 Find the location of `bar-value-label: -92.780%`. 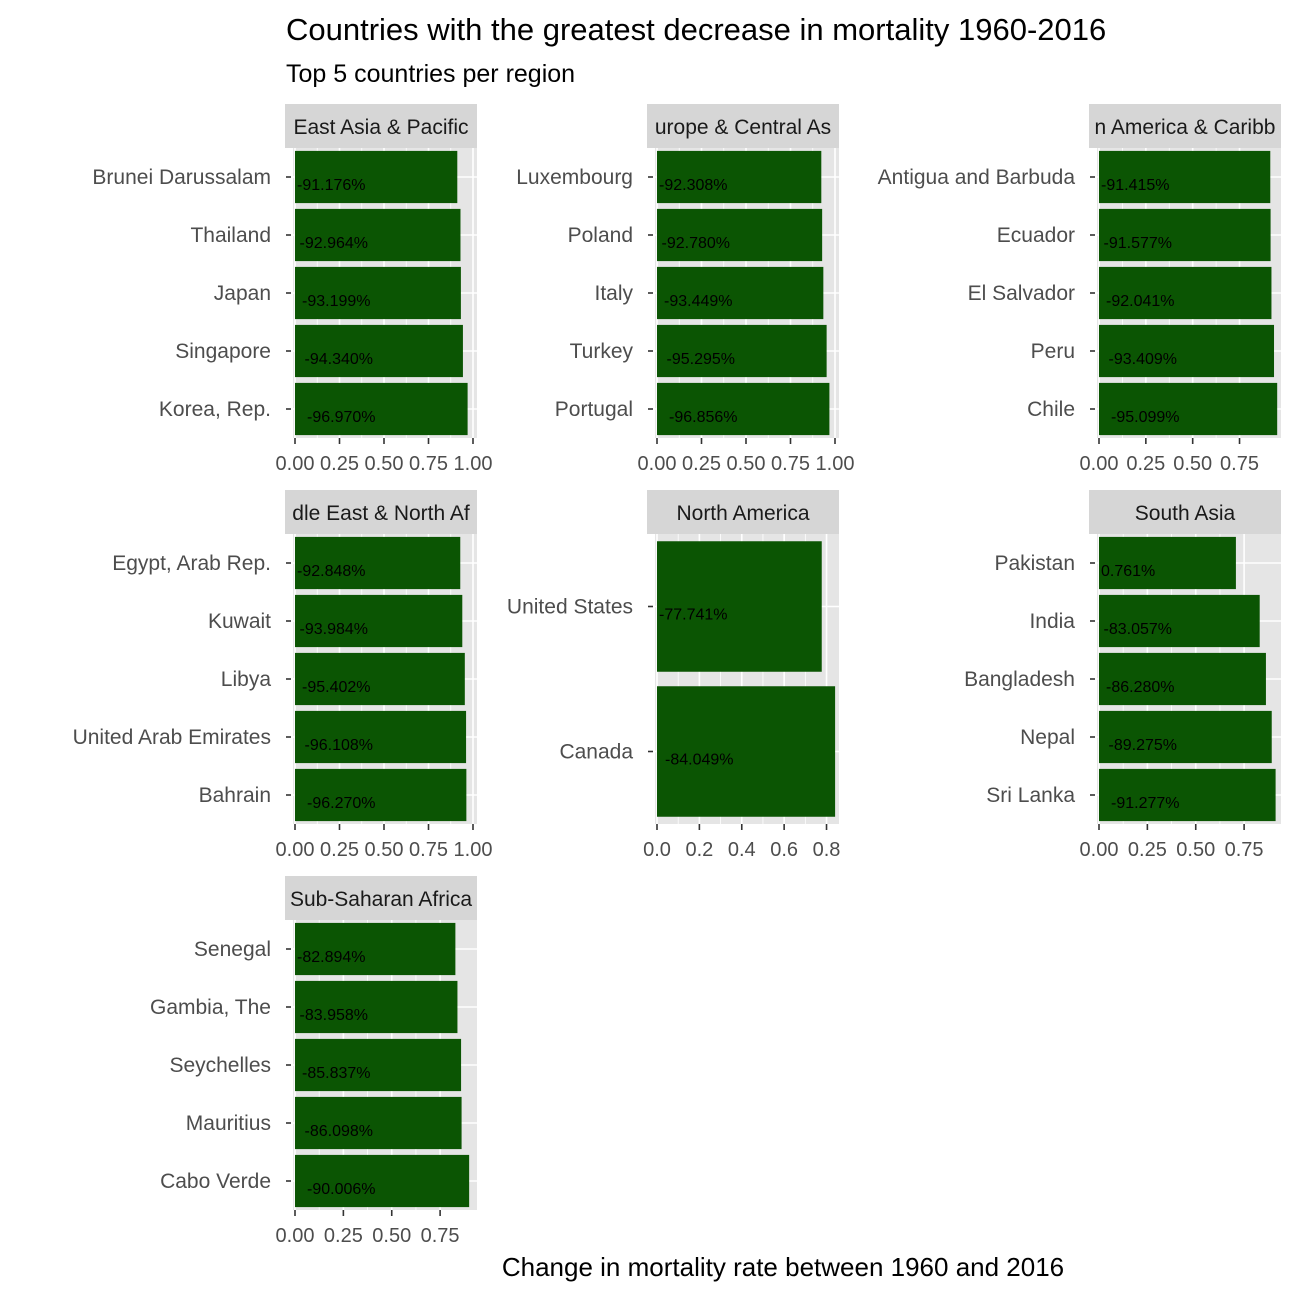

bar-value-label: -92.780% is located at coordinates (696, 243).